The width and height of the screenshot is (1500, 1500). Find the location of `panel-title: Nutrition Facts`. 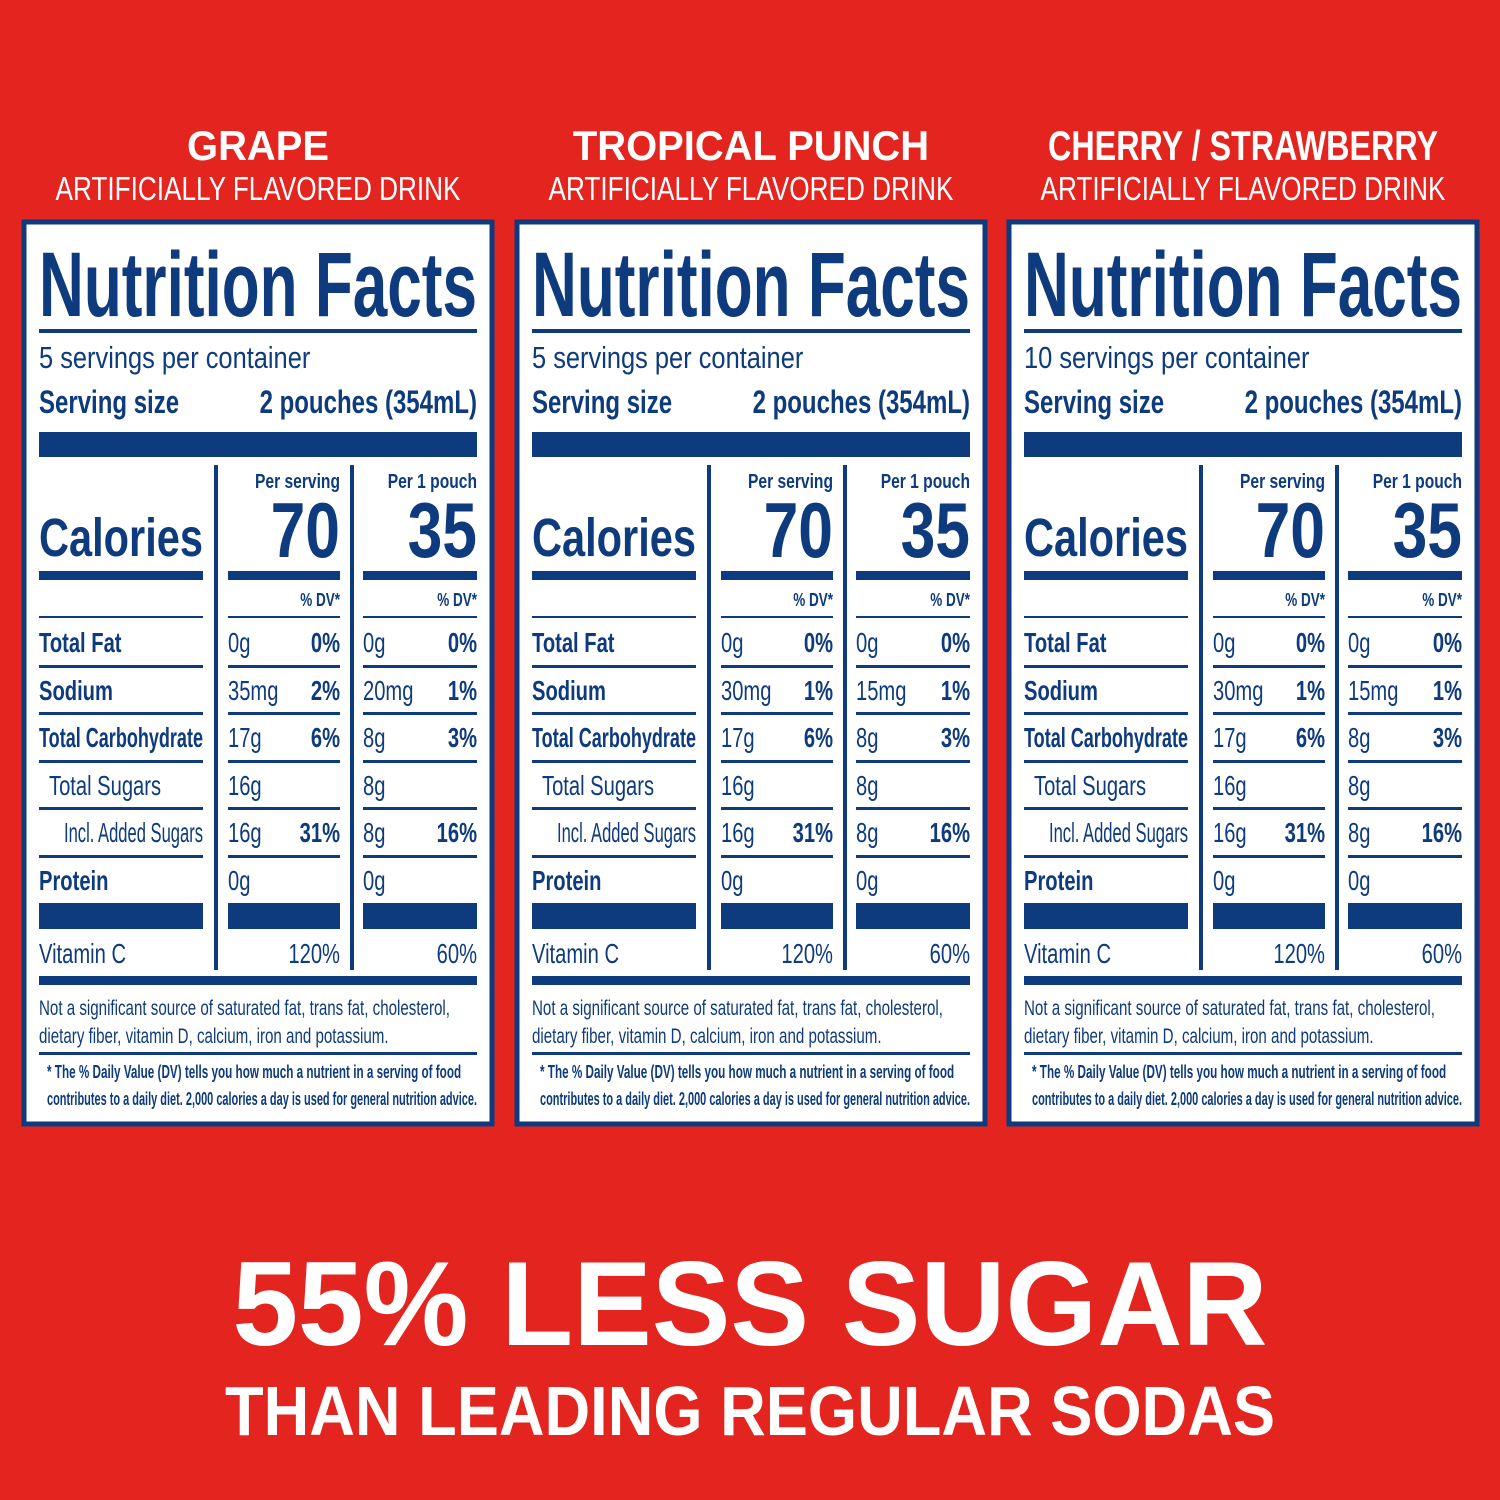

panel-title: Nutrition Facts is located at coordinates (1243, 285).